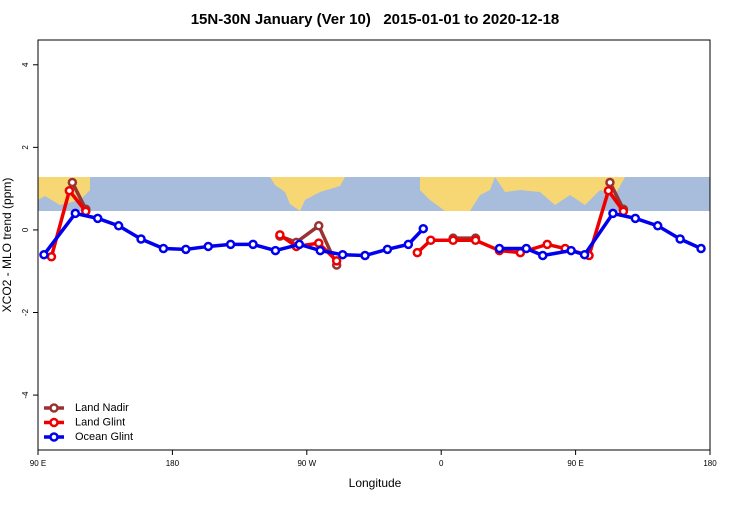  What do you see at coordinates (102, 408) in the screenshot?
I see `legend-label: Land Nadir` at bounding box center [102, 408].